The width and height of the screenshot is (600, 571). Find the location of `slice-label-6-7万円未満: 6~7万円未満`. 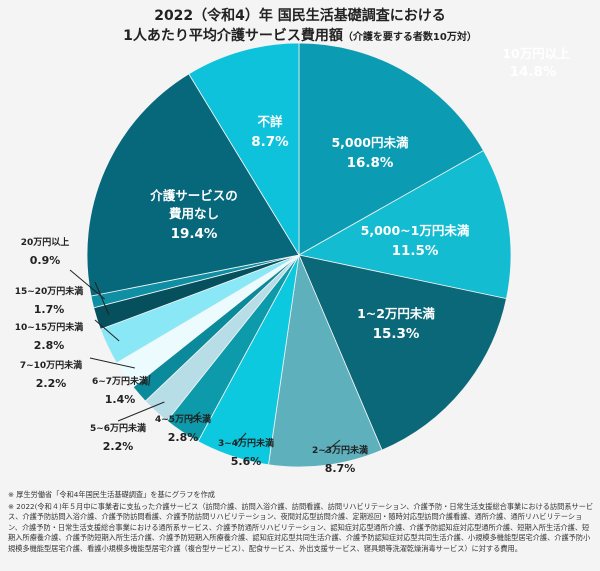

slice-label-6-7万円未満: 6~7万円未満 is located at coordinates (120, 381).